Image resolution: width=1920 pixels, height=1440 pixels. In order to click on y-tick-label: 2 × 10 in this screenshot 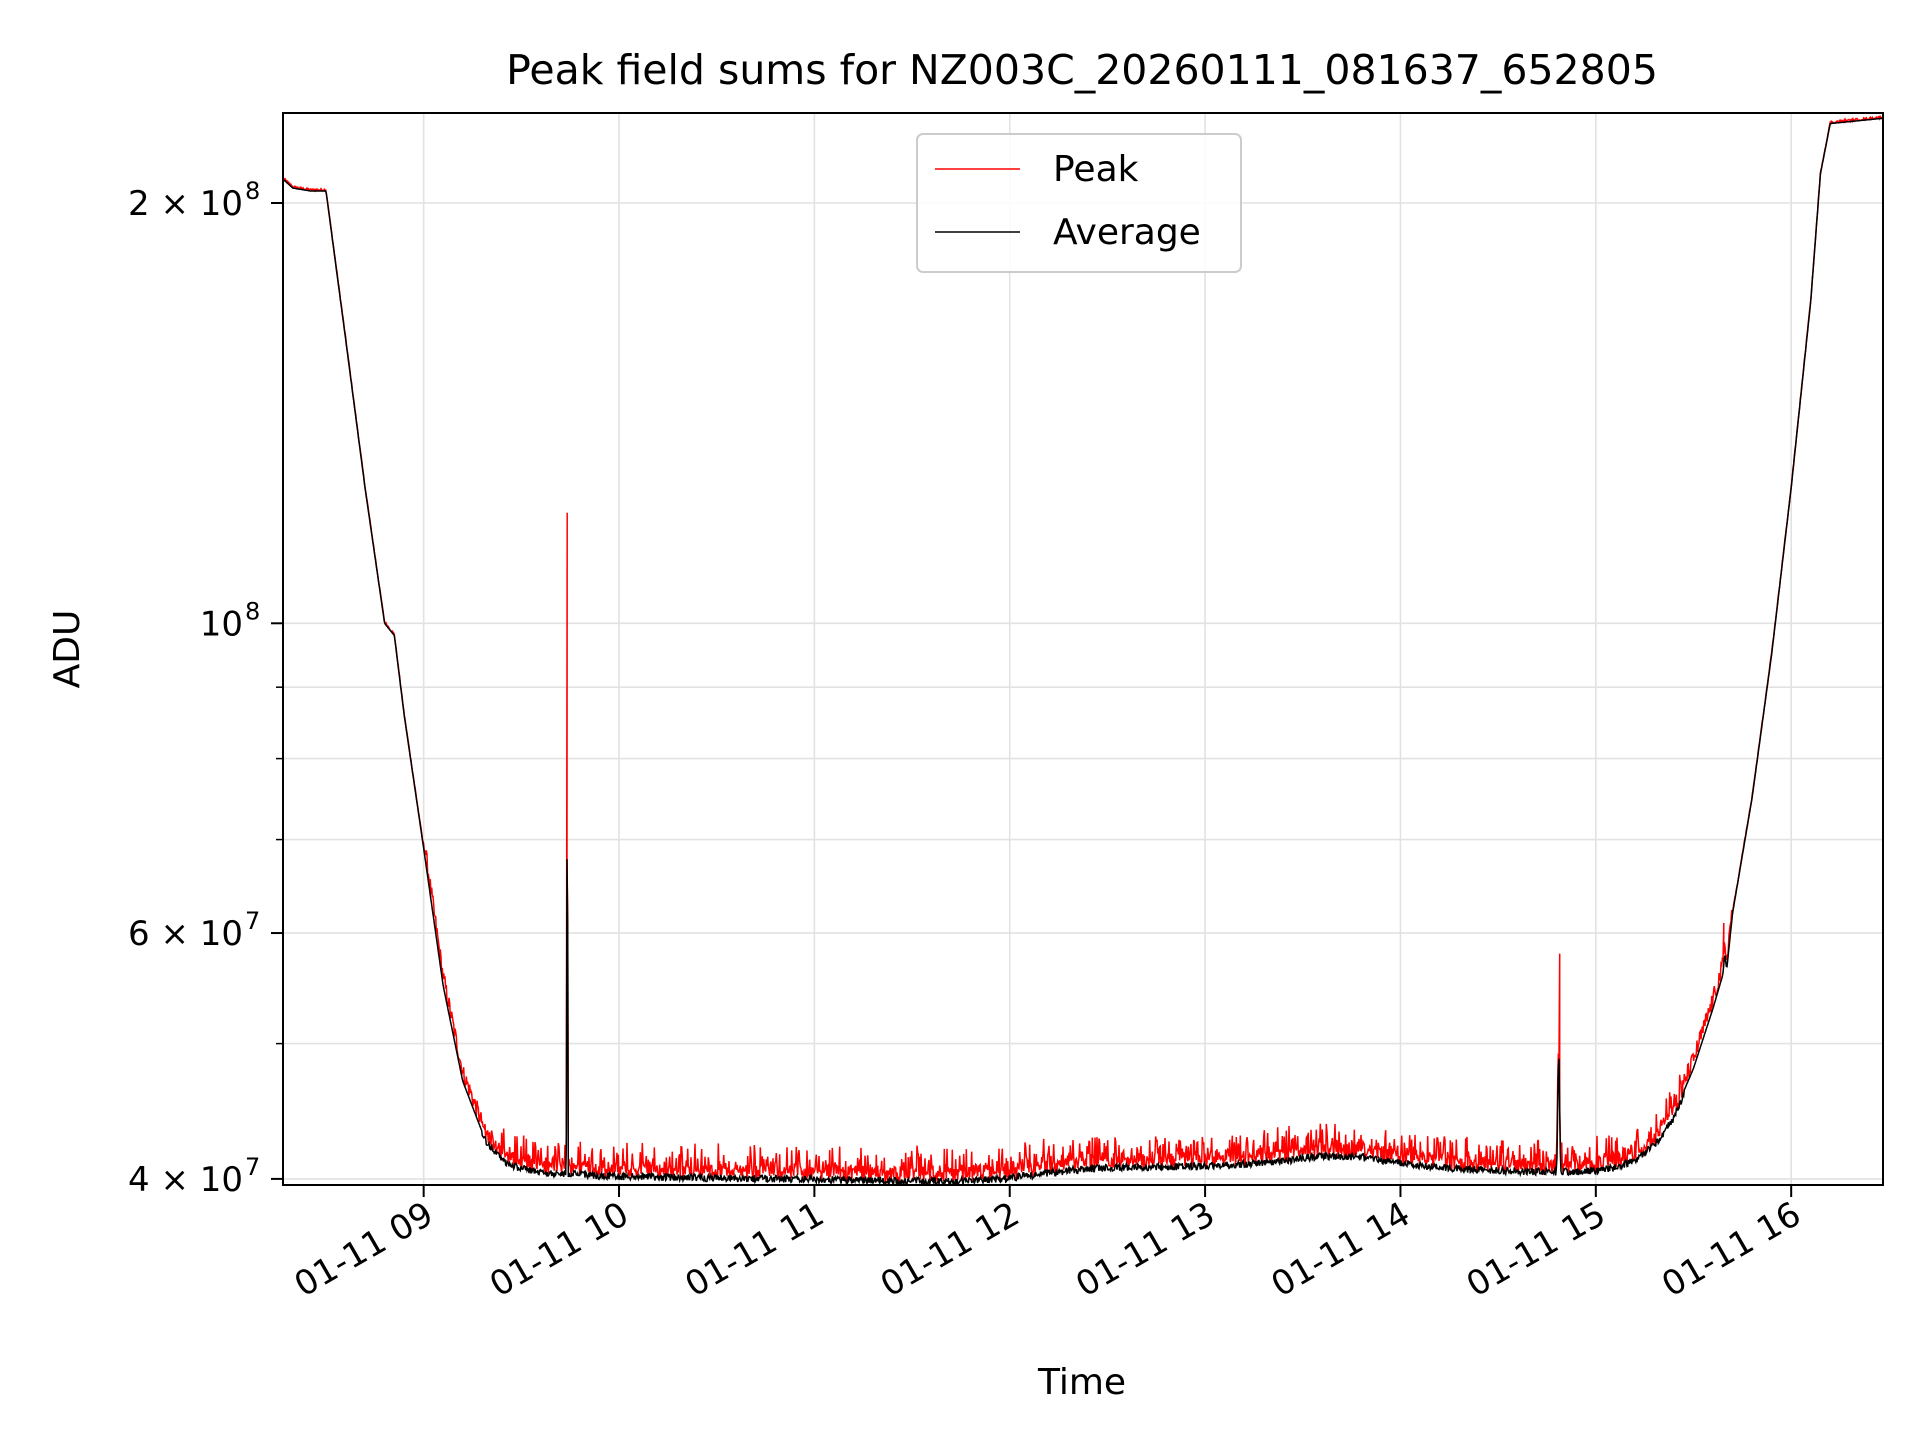, I will do `click(185, 204)`.